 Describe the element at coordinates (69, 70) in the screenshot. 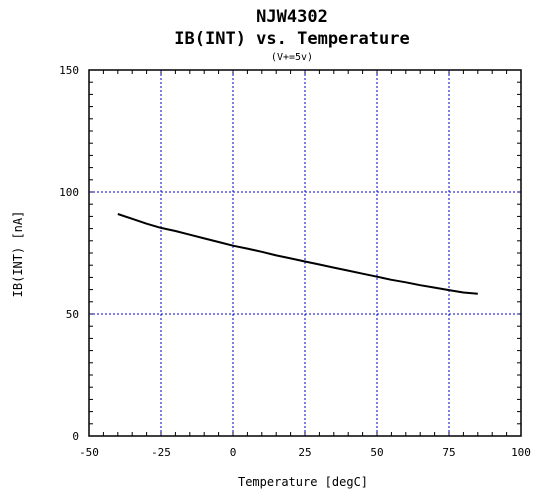

I see `y-tick-label: 150` at that location.